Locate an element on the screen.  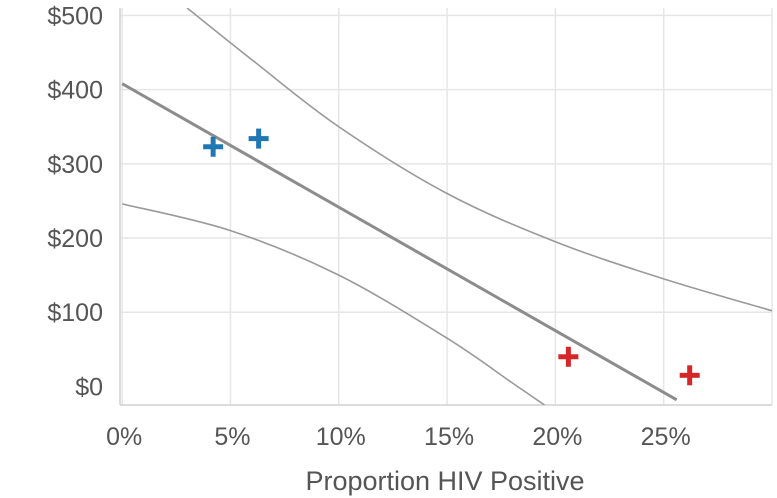
x-tick-label: 5% is located at coordinates (232, 437).